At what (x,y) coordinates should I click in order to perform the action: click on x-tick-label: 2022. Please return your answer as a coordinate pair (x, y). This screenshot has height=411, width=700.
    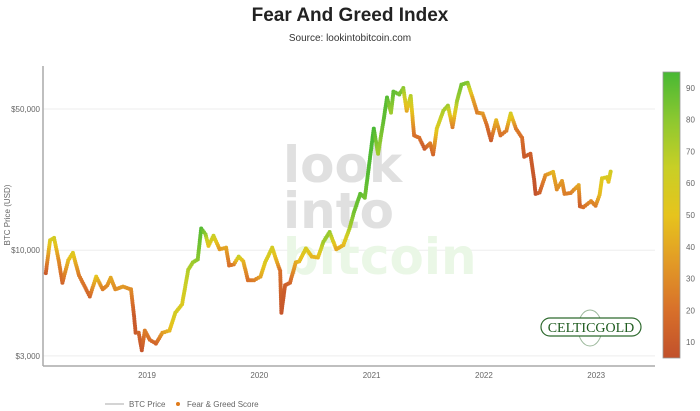
    Looking at the image, I should click on (484, 375).